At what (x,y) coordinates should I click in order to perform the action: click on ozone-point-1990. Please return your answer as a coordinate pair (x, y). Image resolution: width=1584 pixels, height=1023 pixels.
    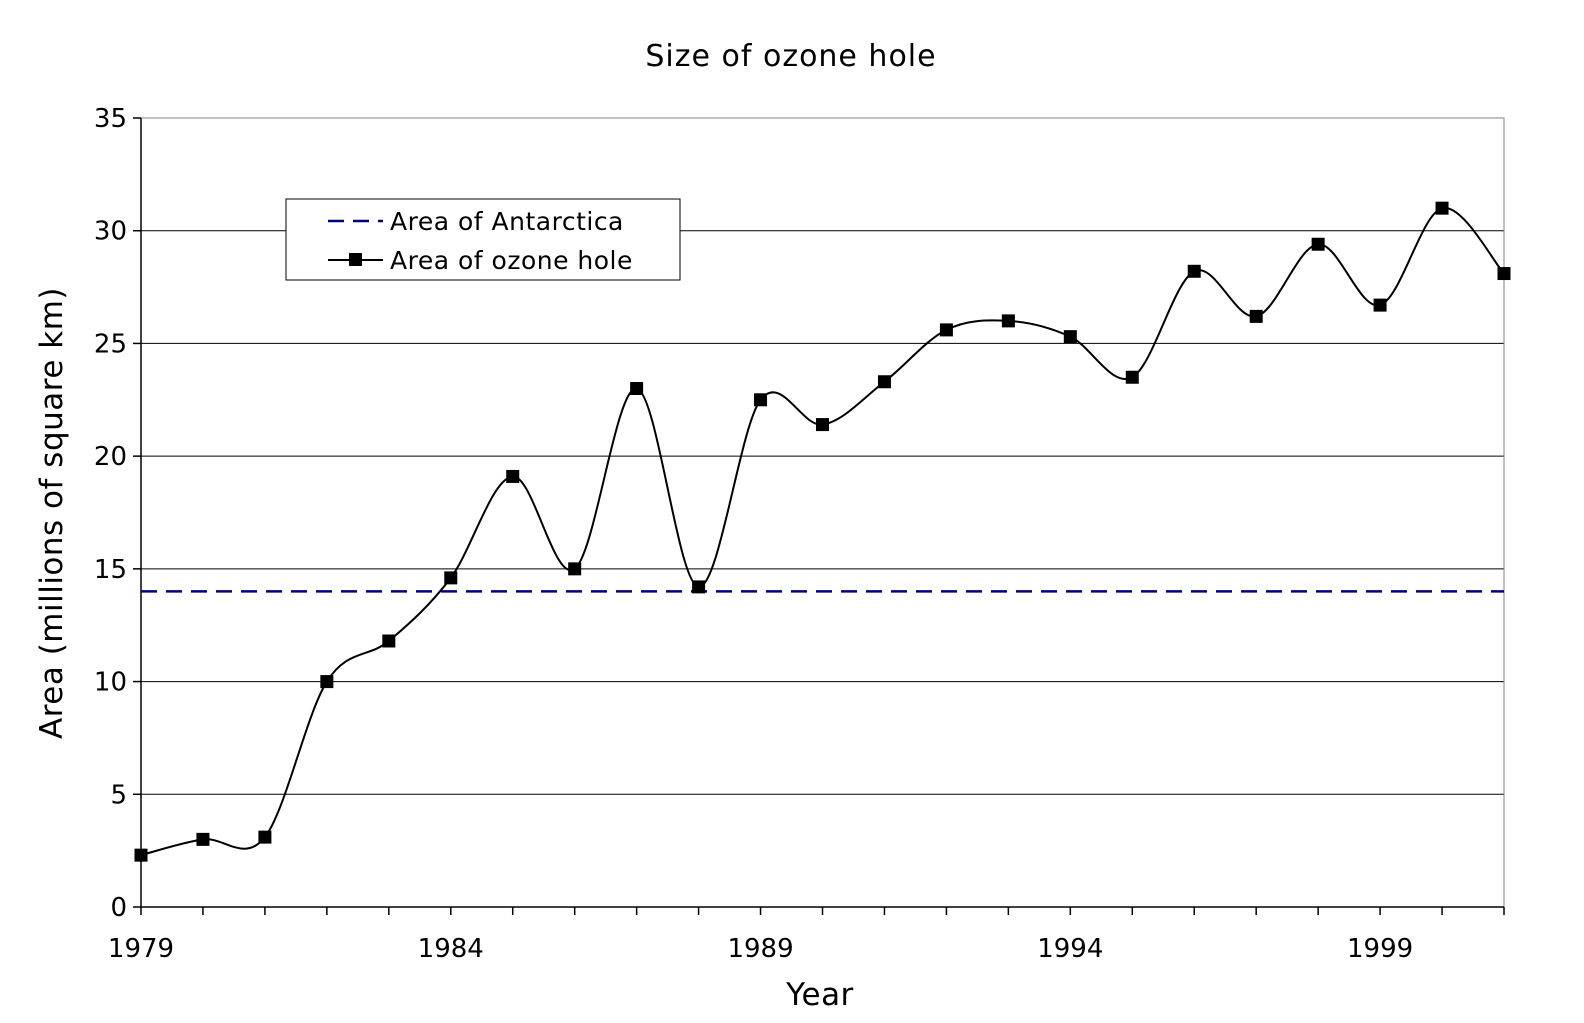
    Looking at the image, I should click on (822, 425).